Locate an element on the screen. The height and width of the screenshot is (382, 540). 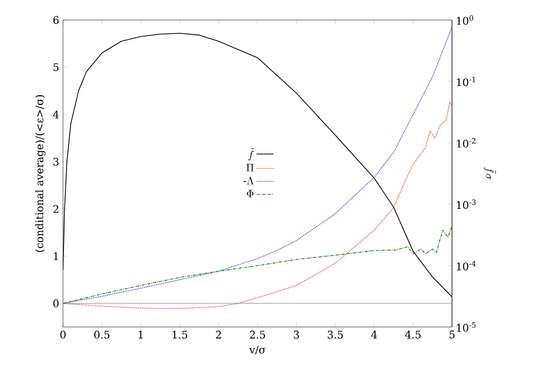
legend-label: $\mbox{-}\Lambda$ is located at coordinates (249, 180).